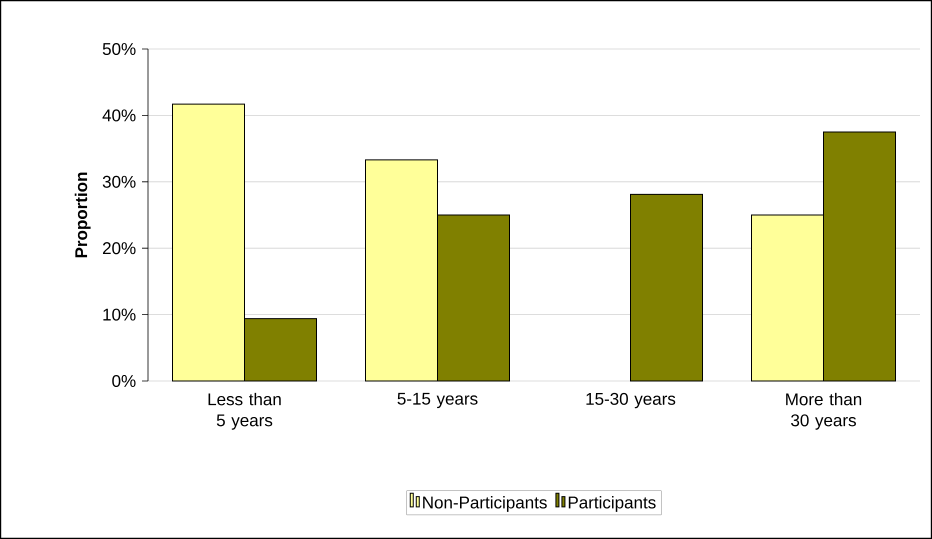 The width and height of the screenshot is (932, 539). What do you see at coordinates (119, 248) in the screenshot?
I see `y-tick-label: 20%` at bounding box center [119, 248].